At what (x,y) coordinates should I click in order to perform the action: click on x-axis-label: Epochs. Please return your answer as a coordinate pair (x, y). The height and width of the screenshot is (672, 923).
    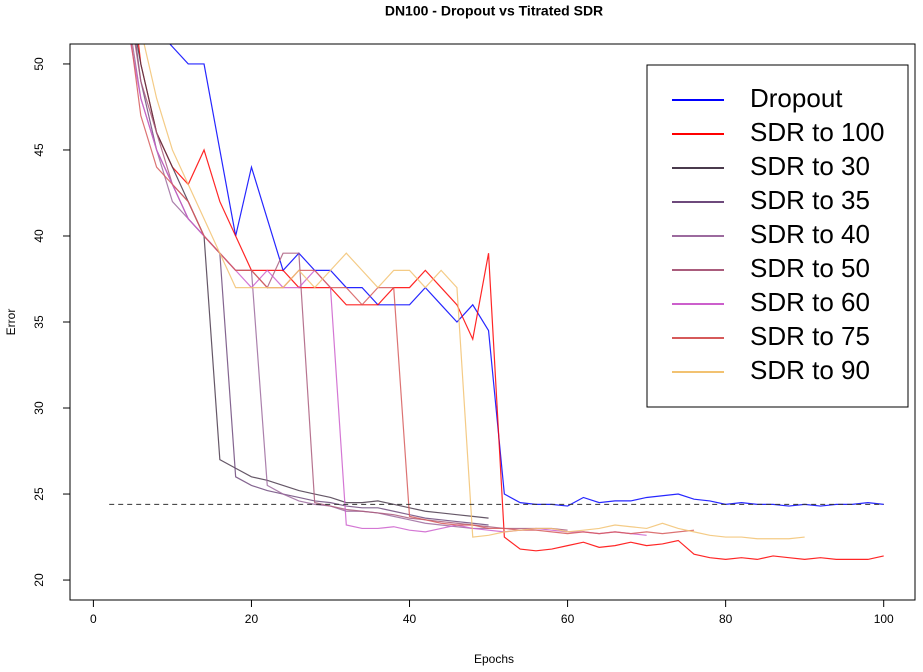
    Looking at the image, I should click on (494, 659).